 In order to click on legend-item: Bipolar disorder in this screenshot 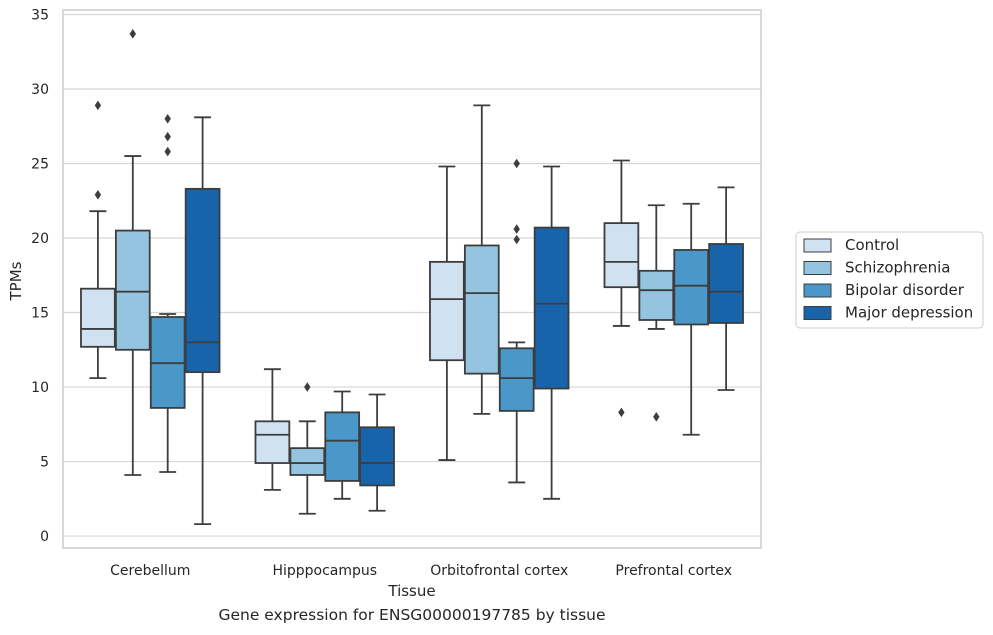, I will do `click(884, 290)`.